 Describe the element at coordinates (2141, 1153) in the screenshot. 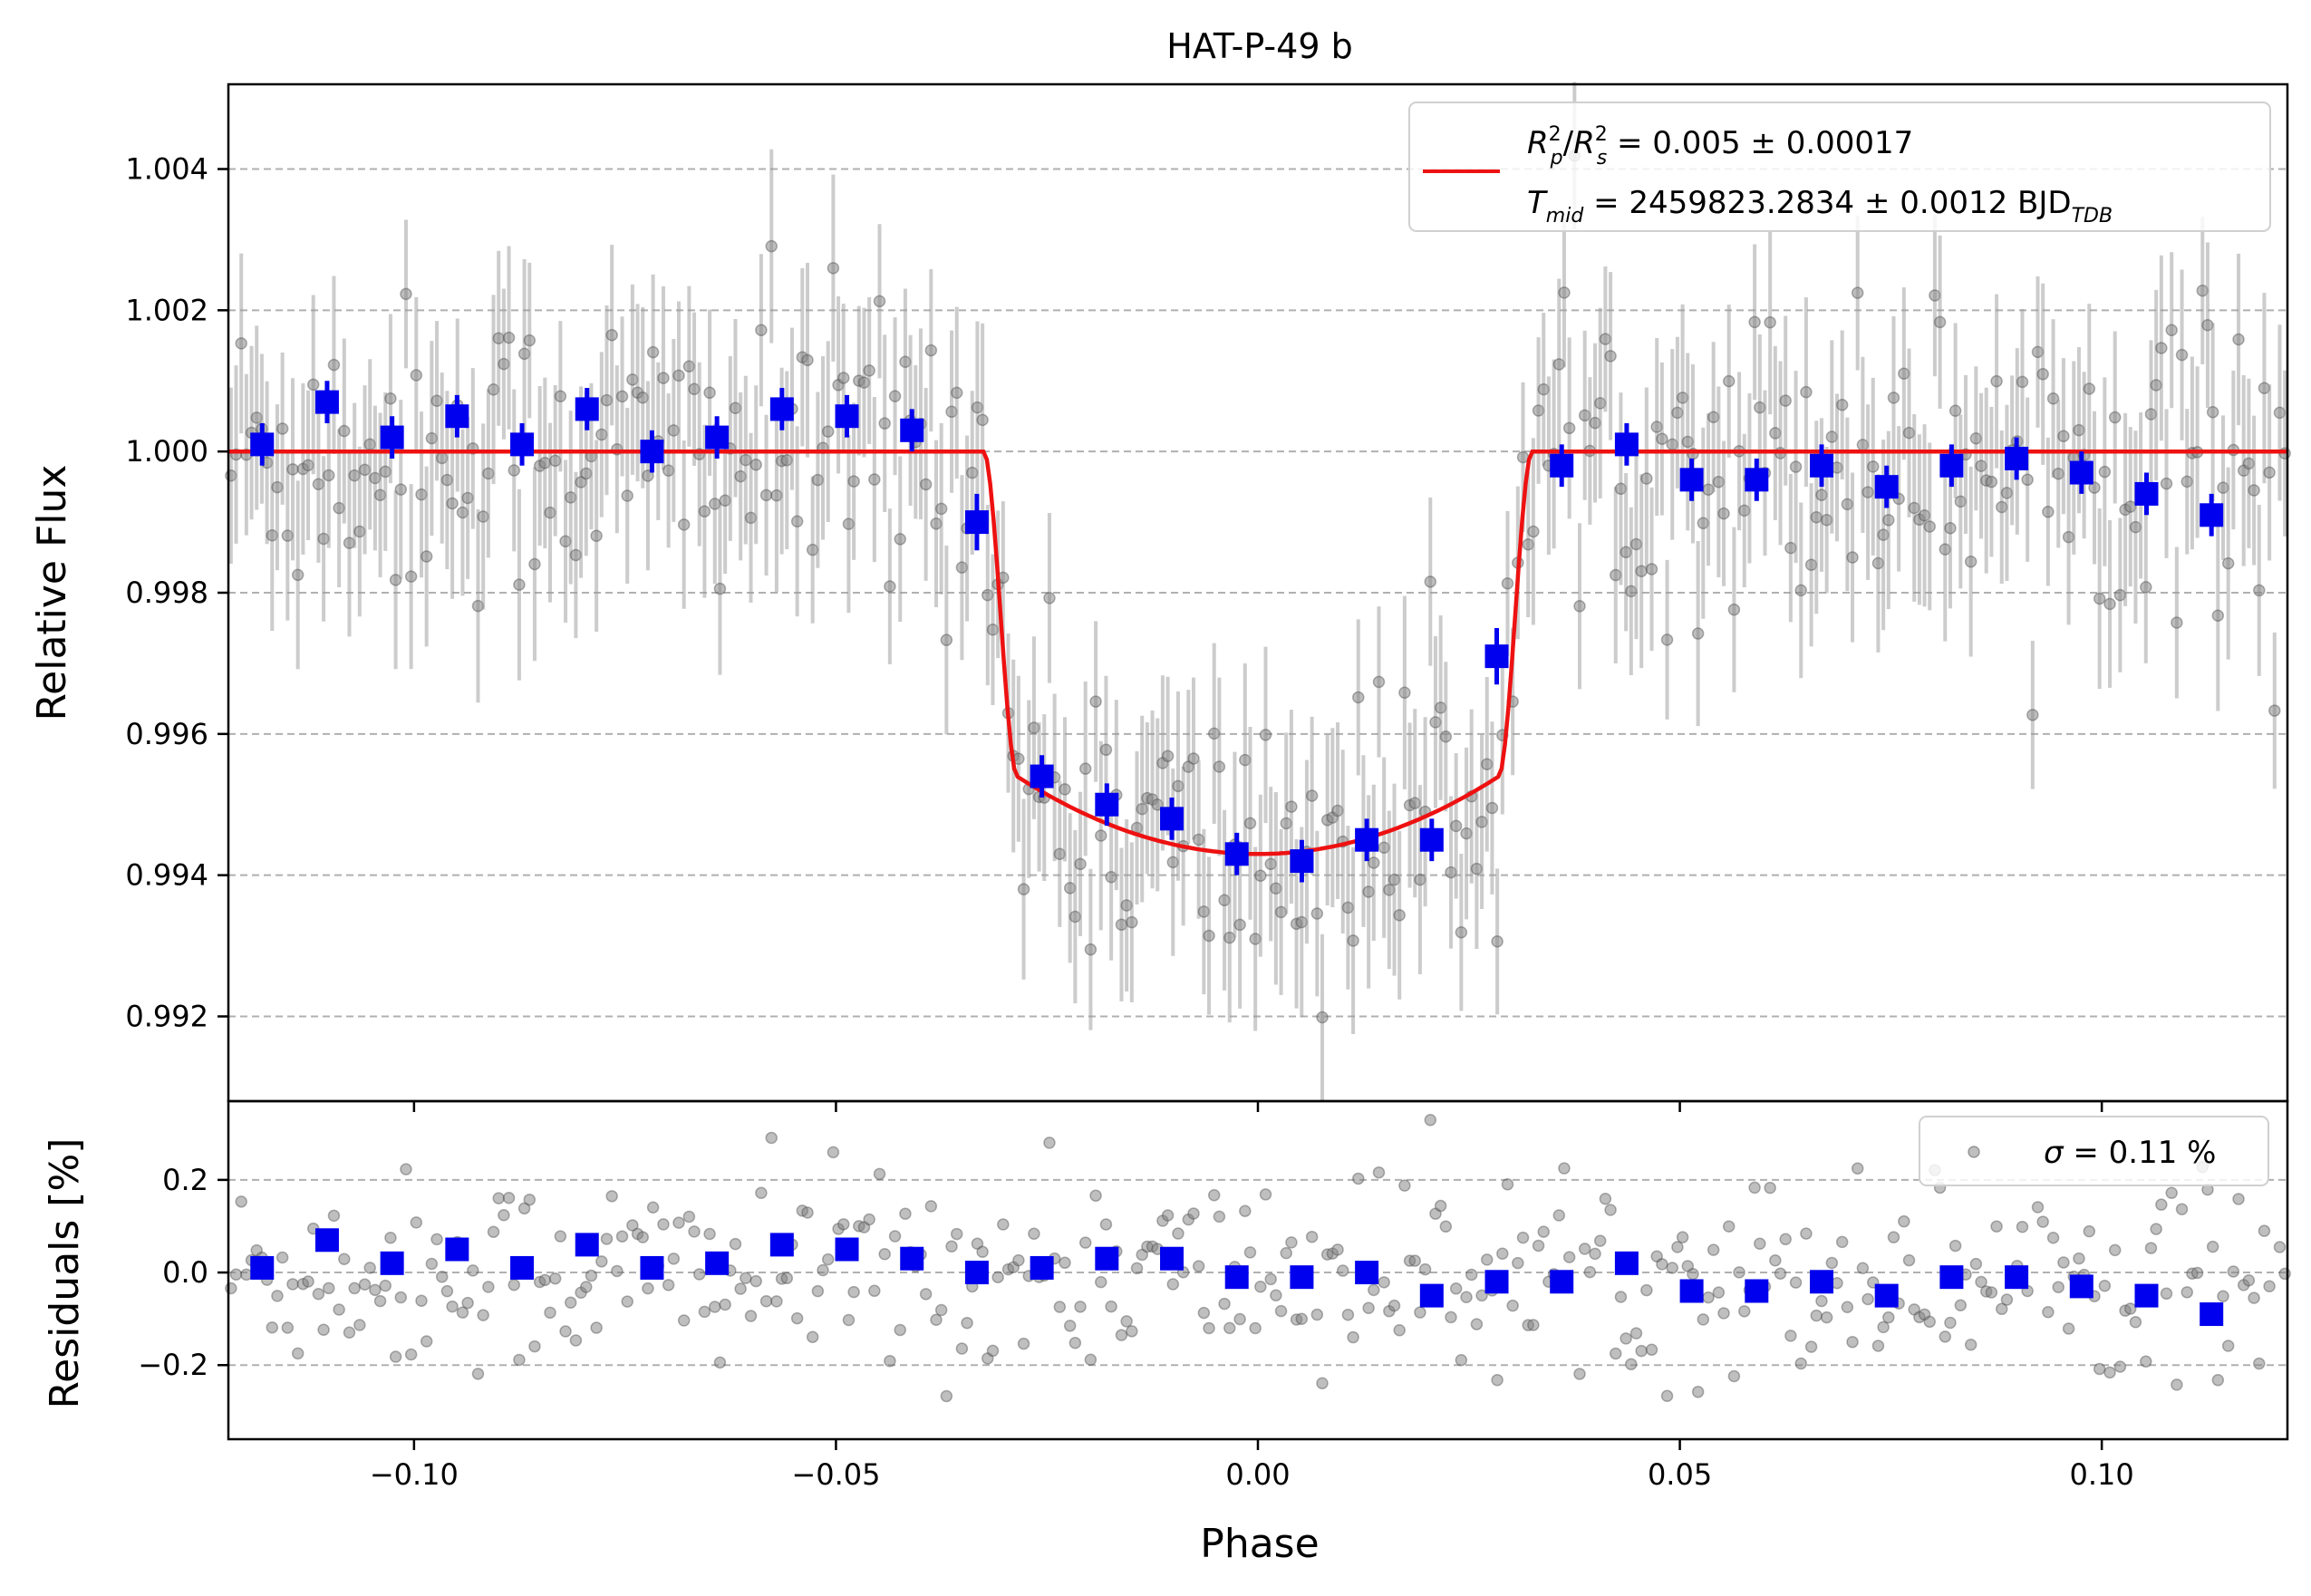

I see `legend-sigma-value: = 0.11 %` at that location.